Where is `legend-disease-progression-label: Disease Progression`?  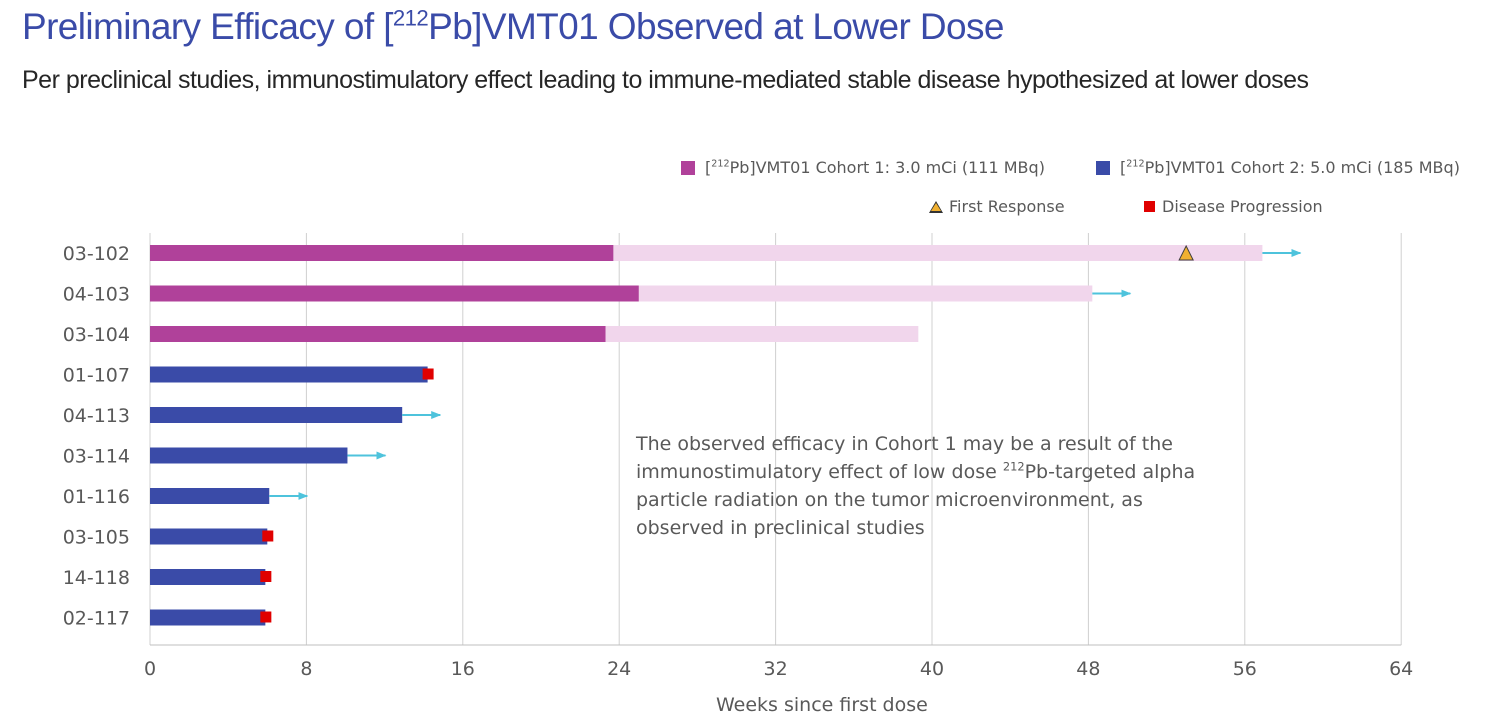 legend-disease-progression-label: Disease Progression is located at coordinates (1242, 206).